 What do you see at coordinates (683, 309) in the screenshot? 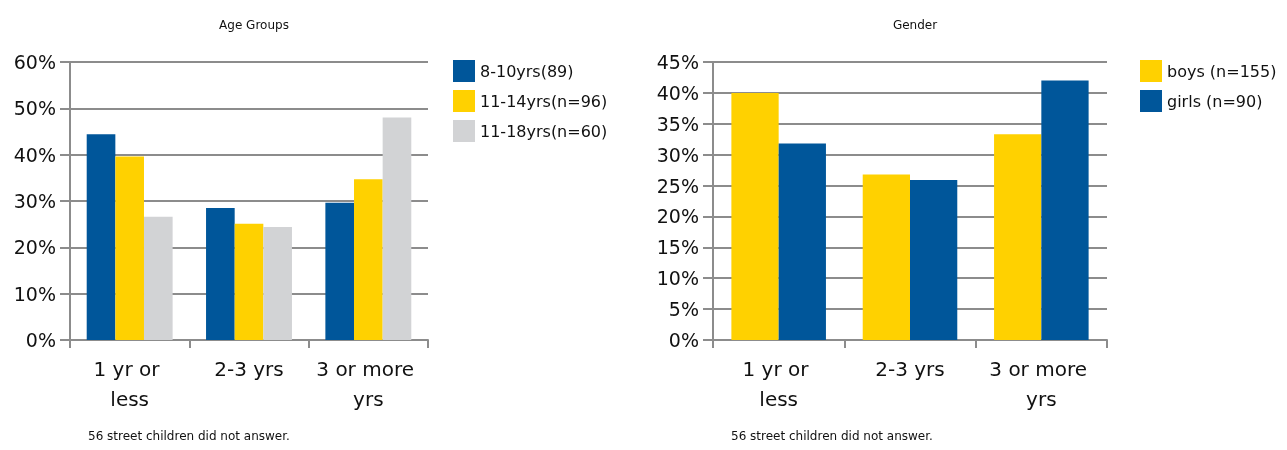
I see `y-tick-label: 5%` at bounding box center [683, 309].